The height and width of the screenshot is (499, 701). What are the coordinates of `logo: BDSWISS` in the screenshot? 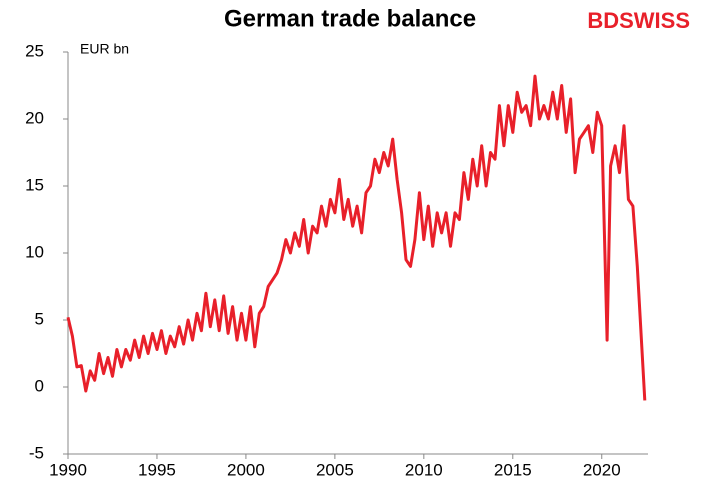 It's located at (638, 20).